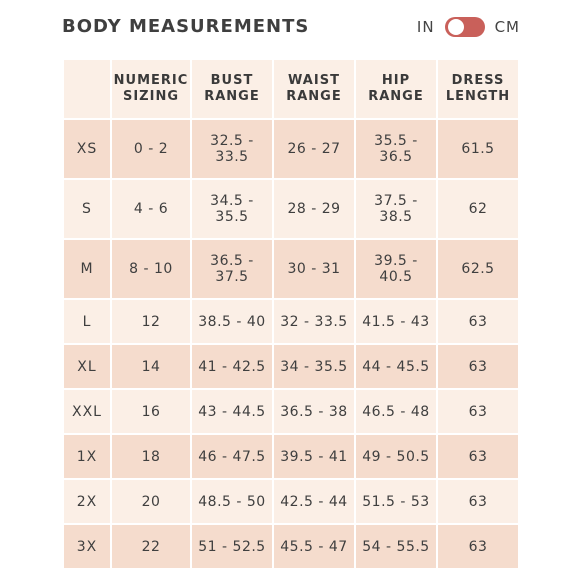 This screenshot has height=580, width=580. I want to click on length-cell: 62.5, so click(478, 269).